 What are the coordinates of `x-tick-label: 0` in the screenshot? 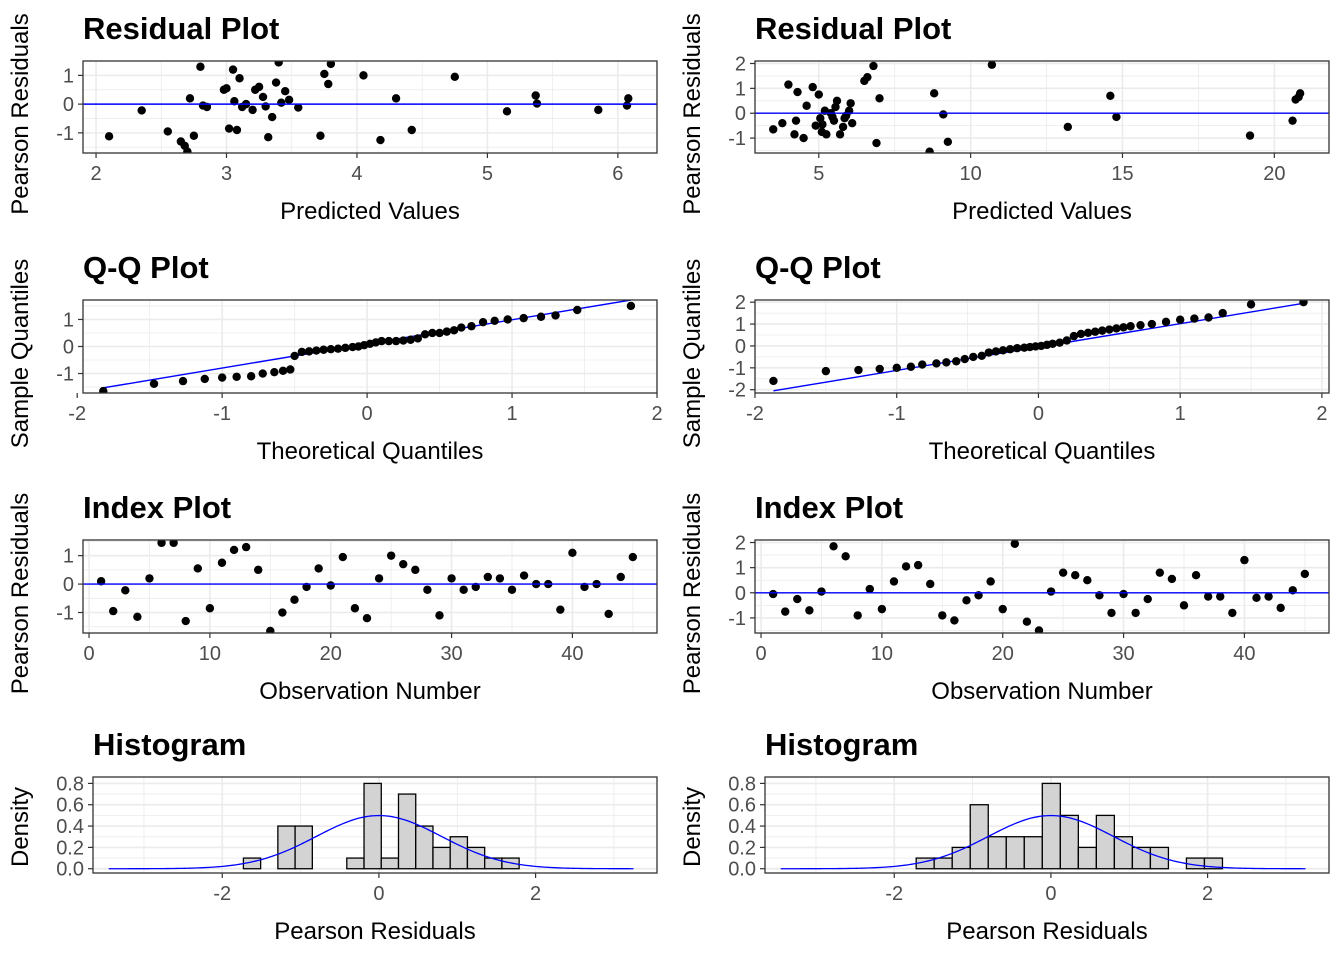 It's located at (1050, 894).